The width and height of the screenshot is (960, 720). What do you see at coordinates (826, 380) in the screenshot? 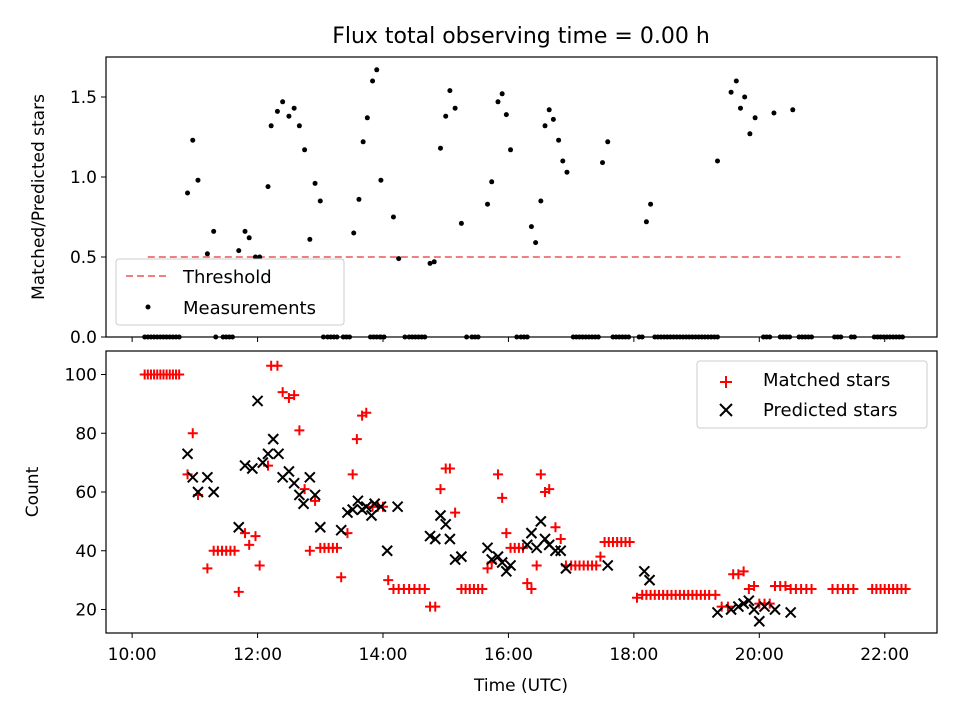
I see `matched-legend-label: Matched stars` at bounding box center [826, 380].